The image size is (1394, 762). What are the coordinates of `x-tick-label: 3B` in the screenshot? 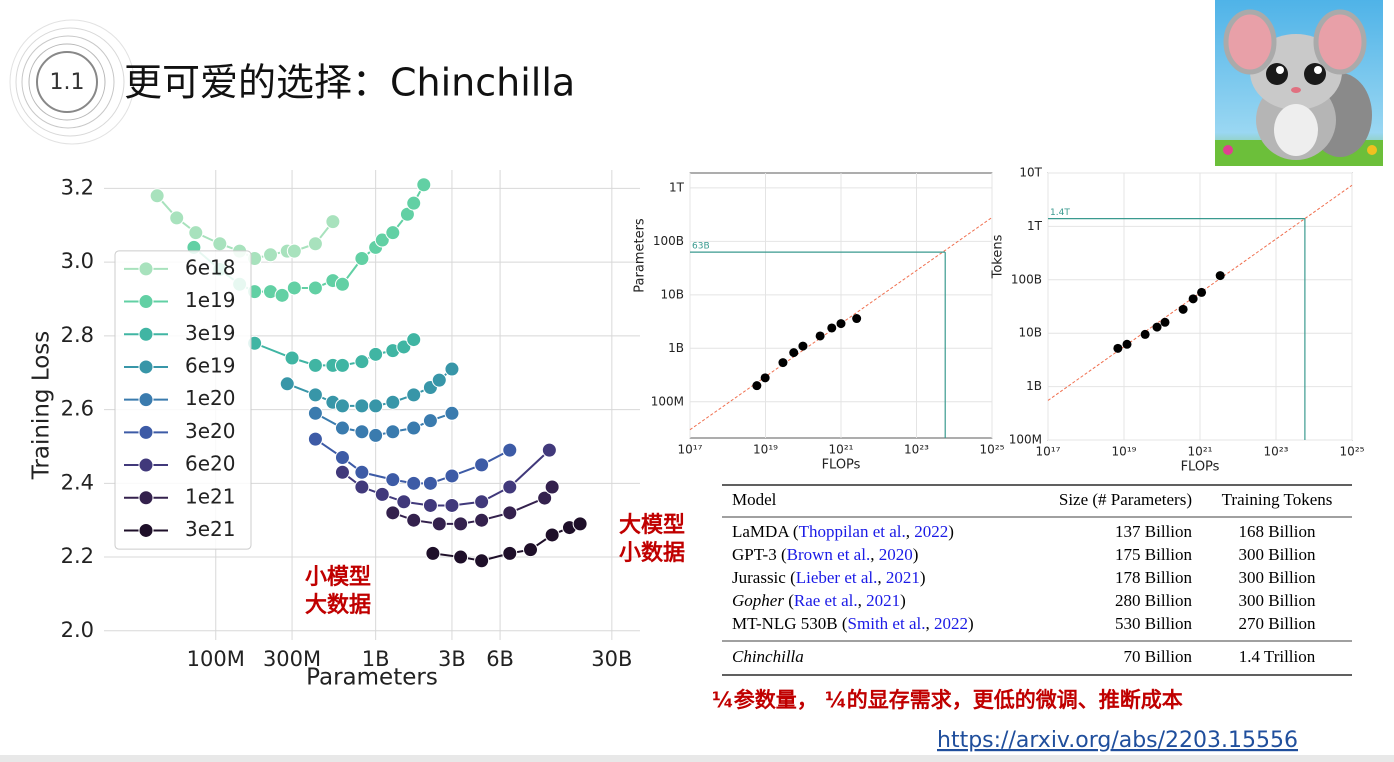 It's located at (452, 659).